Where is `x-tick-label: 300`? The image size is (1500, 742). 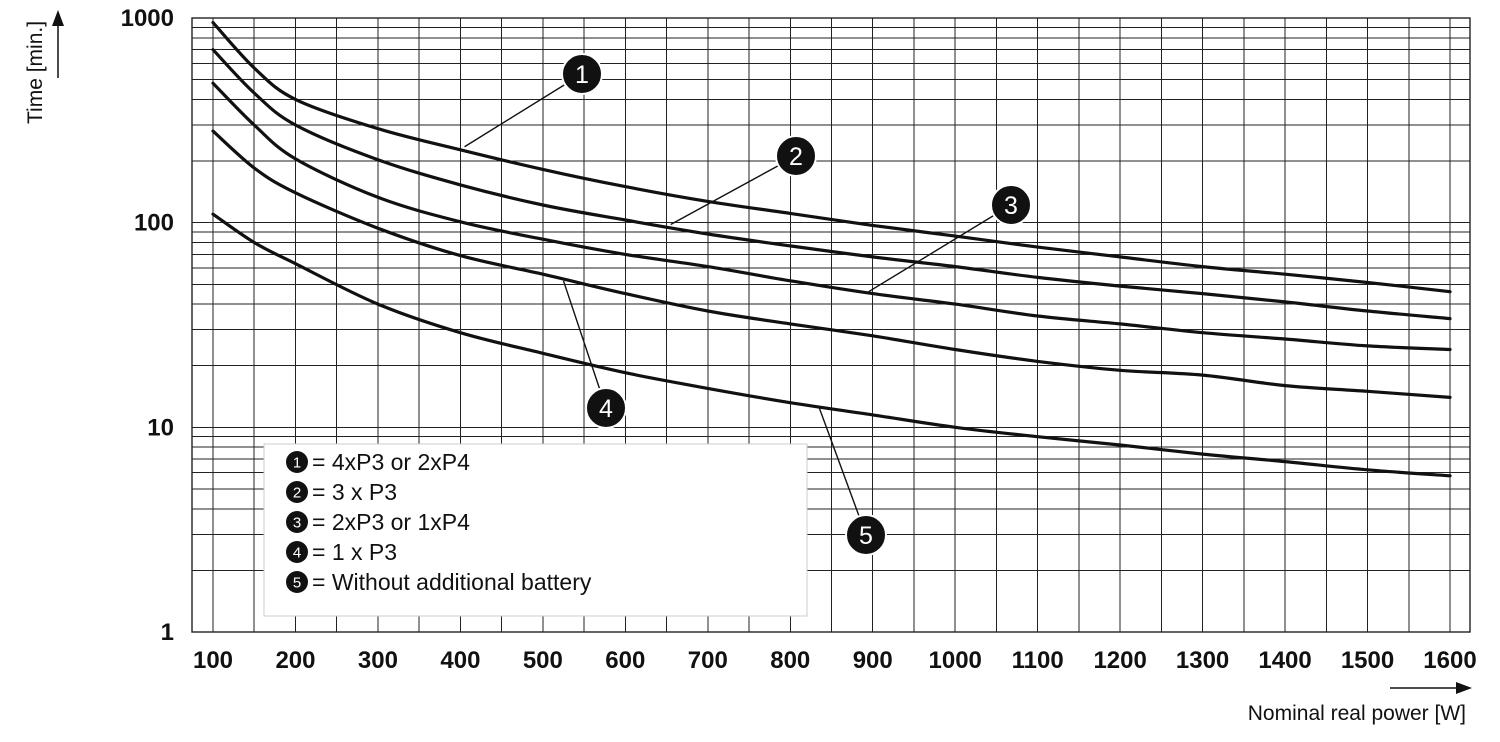
x-tick-label: 300 is located at coordinates (378, 660).